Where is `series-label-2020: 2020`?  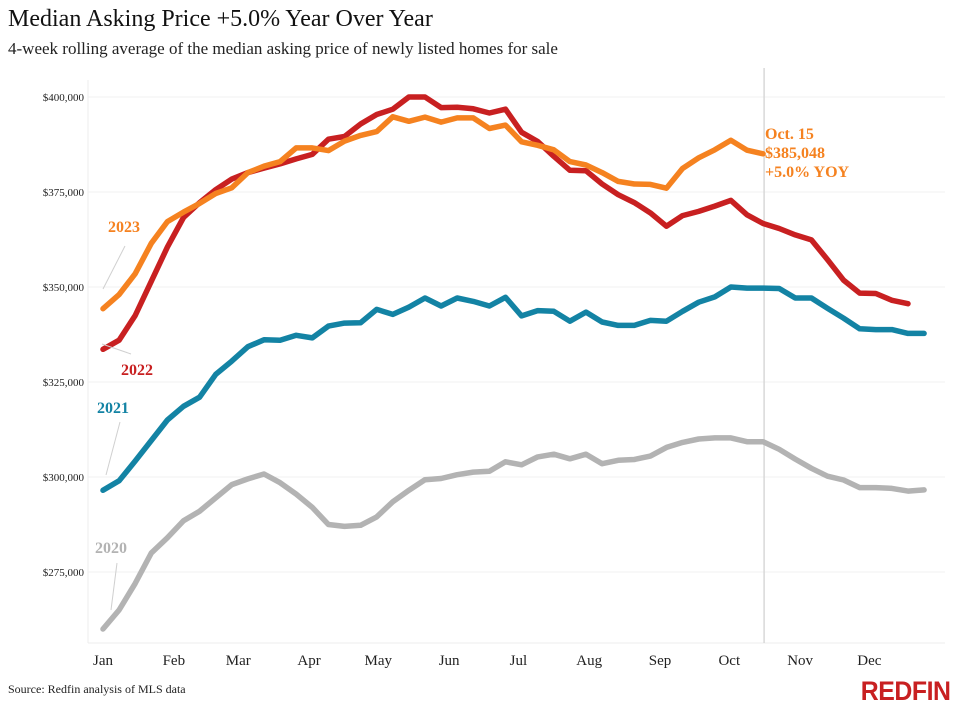
series-label-2020: 2020 is located at coordinates (111, 548).